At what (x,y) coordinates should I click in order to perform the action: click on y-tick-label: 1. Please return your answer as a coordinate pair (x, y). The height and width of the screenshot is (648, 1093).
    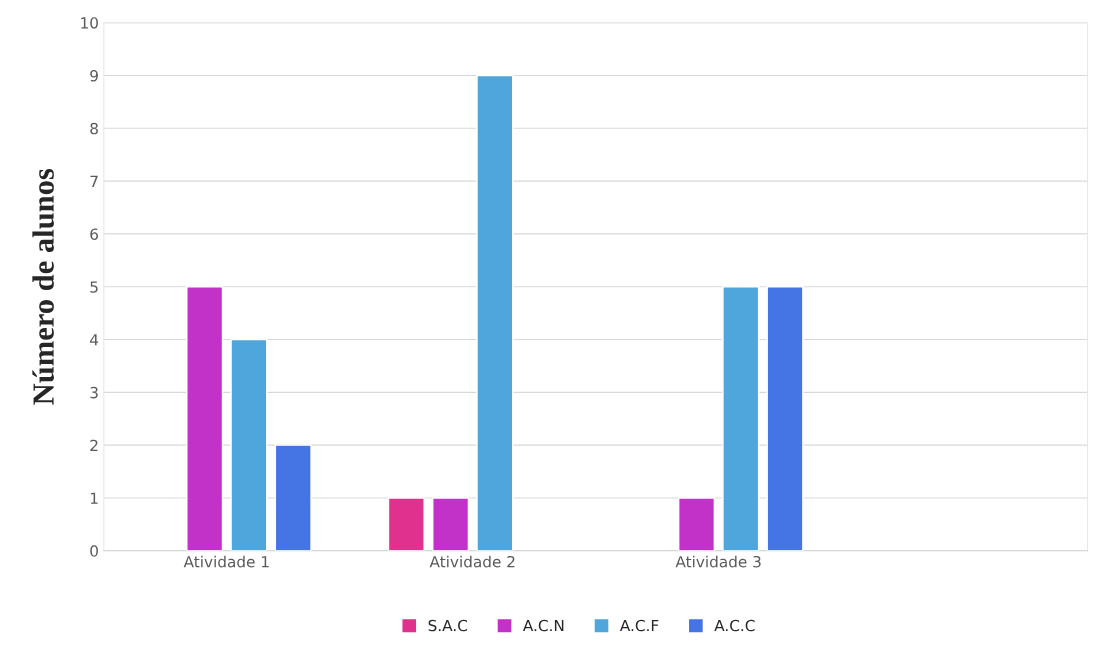
    Looking at the image, I should click on (94, 498).